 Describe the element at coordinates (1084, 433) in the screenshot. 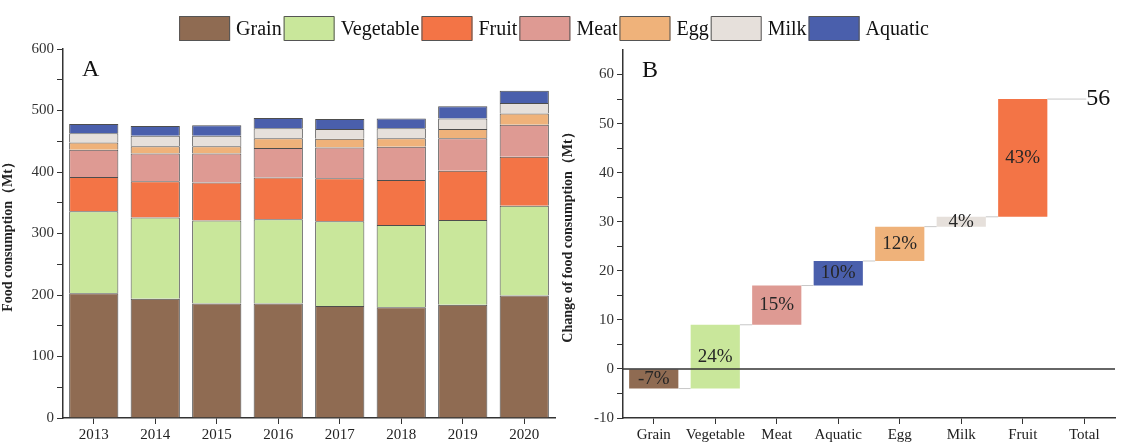

I see `x-tick-label: Total` at that location.